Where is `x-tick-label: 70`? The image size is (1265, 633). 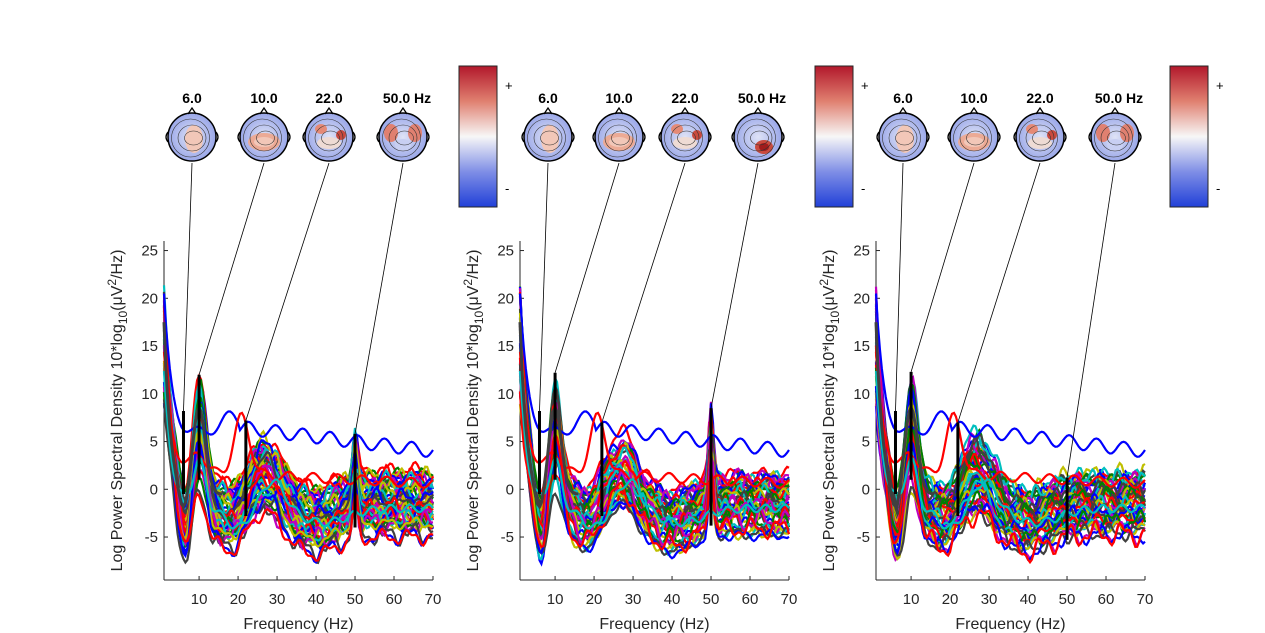
x-tick-label: 70 is located at coordinates (1145, 599).